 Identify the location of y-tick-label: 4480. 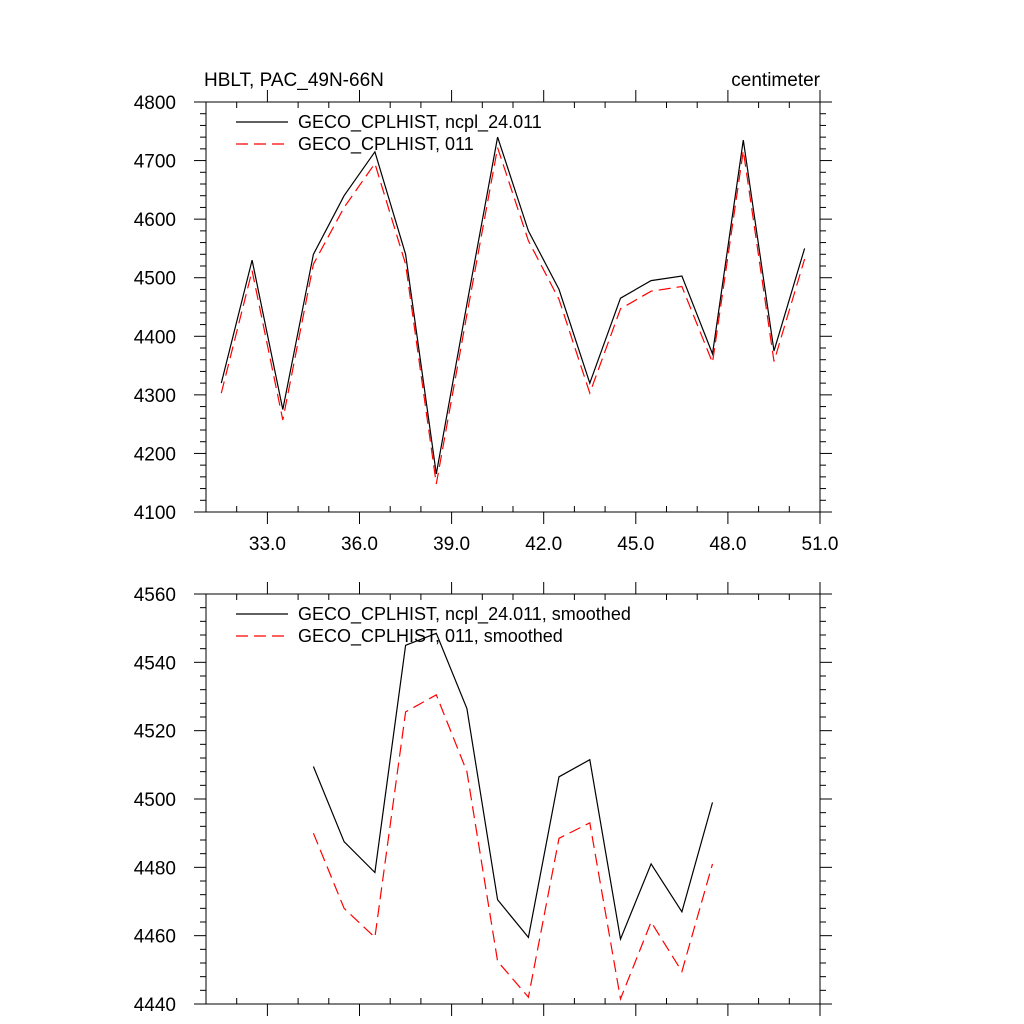
(155, 868).